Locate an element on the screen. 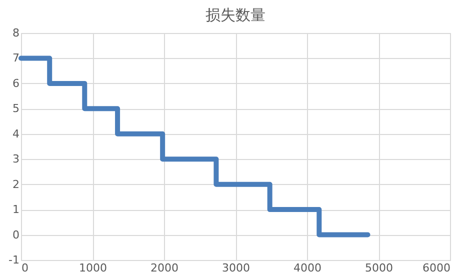  y-tick-label: 0 is located at coordinates (16, 235).